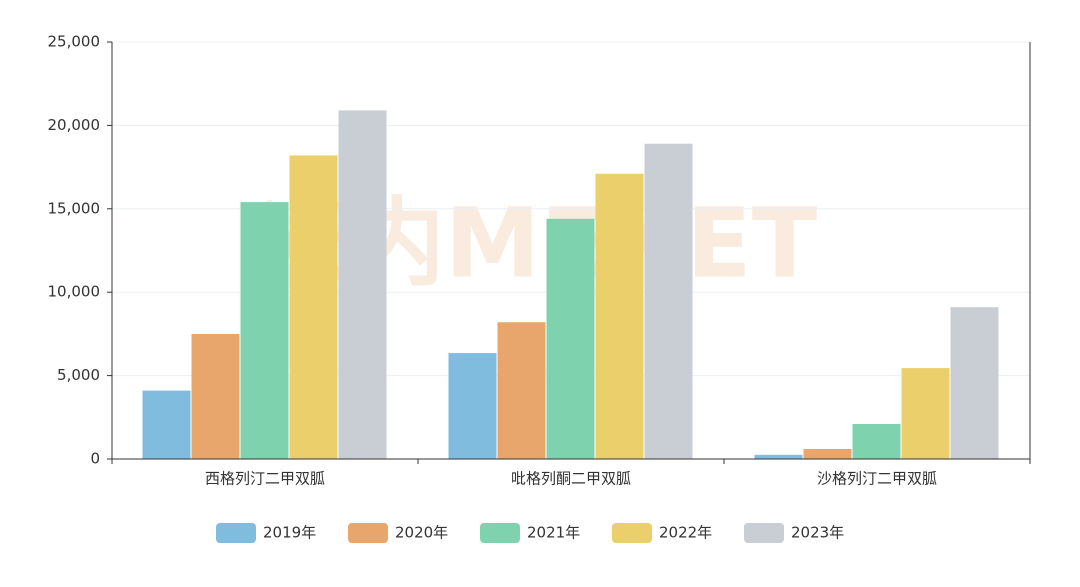 Image resolution: width=1080 pixels, height=587 pixels. What do you see at coordinates (74, 292) in the screenshot?
I see `y-tick-label: 10,000` at bounding box center [74, 292].